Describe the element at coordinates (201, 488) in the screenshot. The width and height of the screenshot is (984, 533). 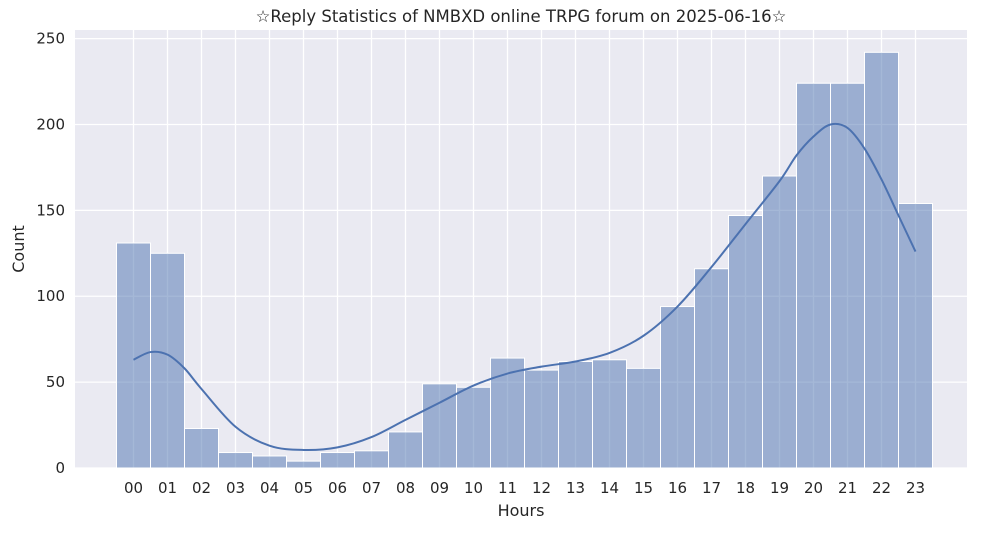
I see `x-tick-label: 02` at that location.